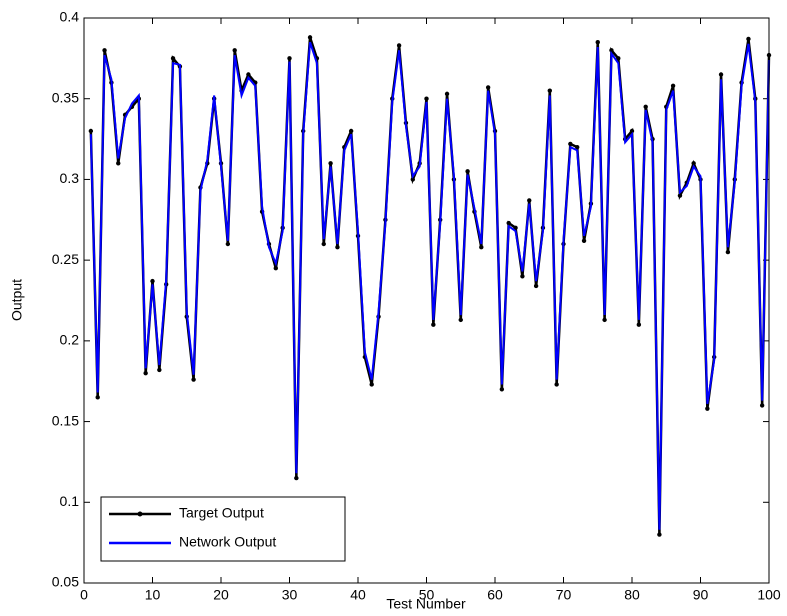 This screenshot has height=616, width=787. Describe the element at coordinates (153, 595) in the screenshot. I see `x-tick-label: 10` at that location.